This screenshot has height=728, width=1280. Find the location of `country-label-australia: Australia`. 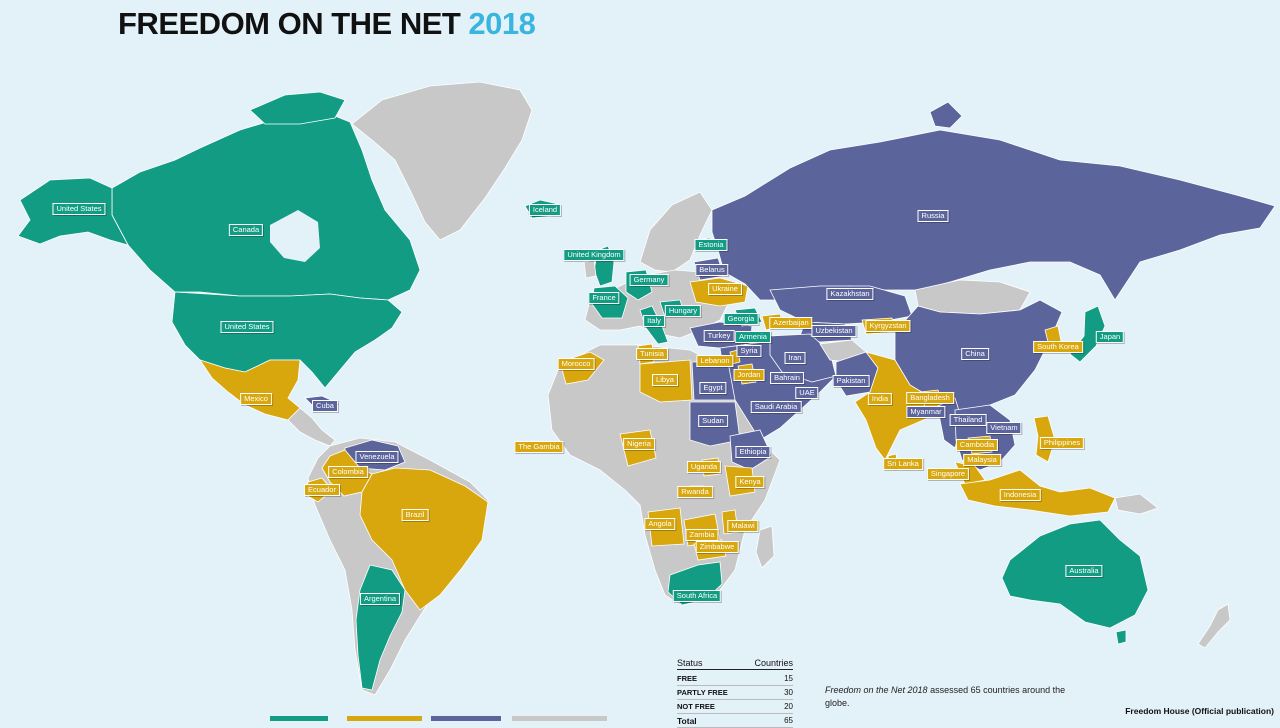

country-label-australia: Australia is located at coordinates (1084, 571).